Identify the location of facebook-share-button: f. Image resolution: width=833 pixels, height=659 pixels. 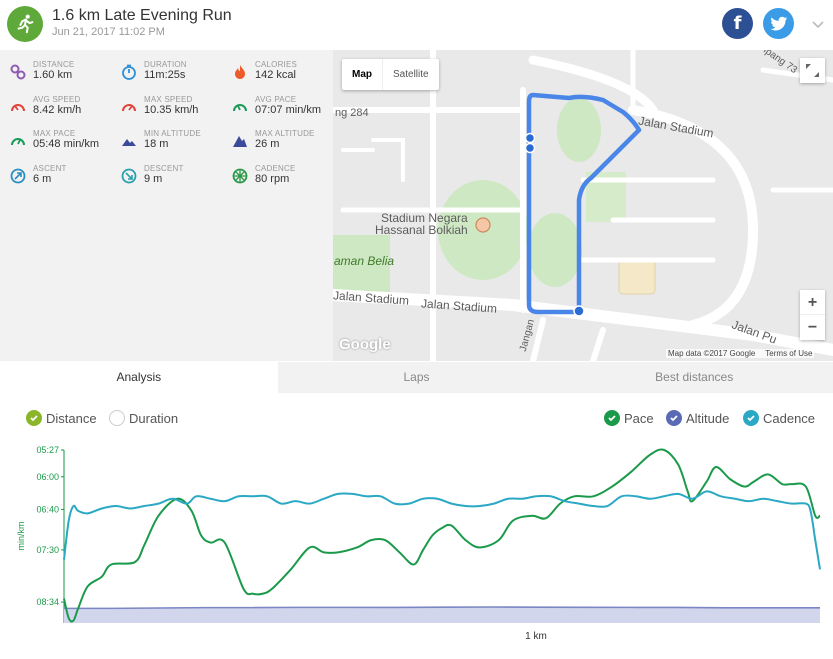
(737, 23).